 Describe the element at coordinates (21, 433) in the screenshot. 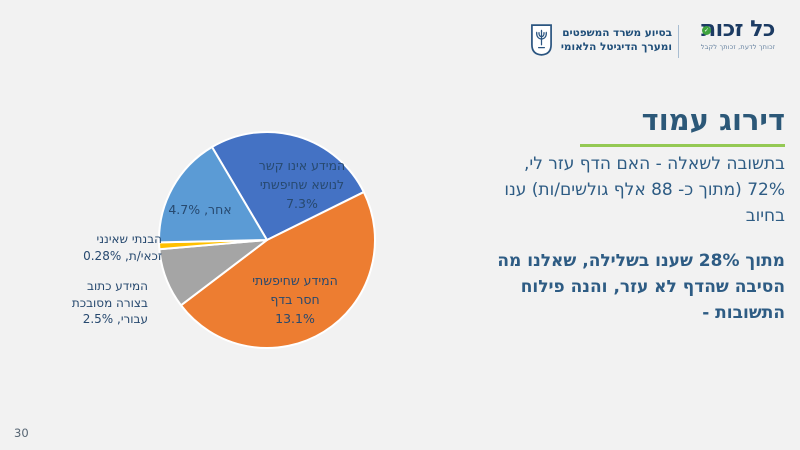

I see `page-number: 30` at that location.